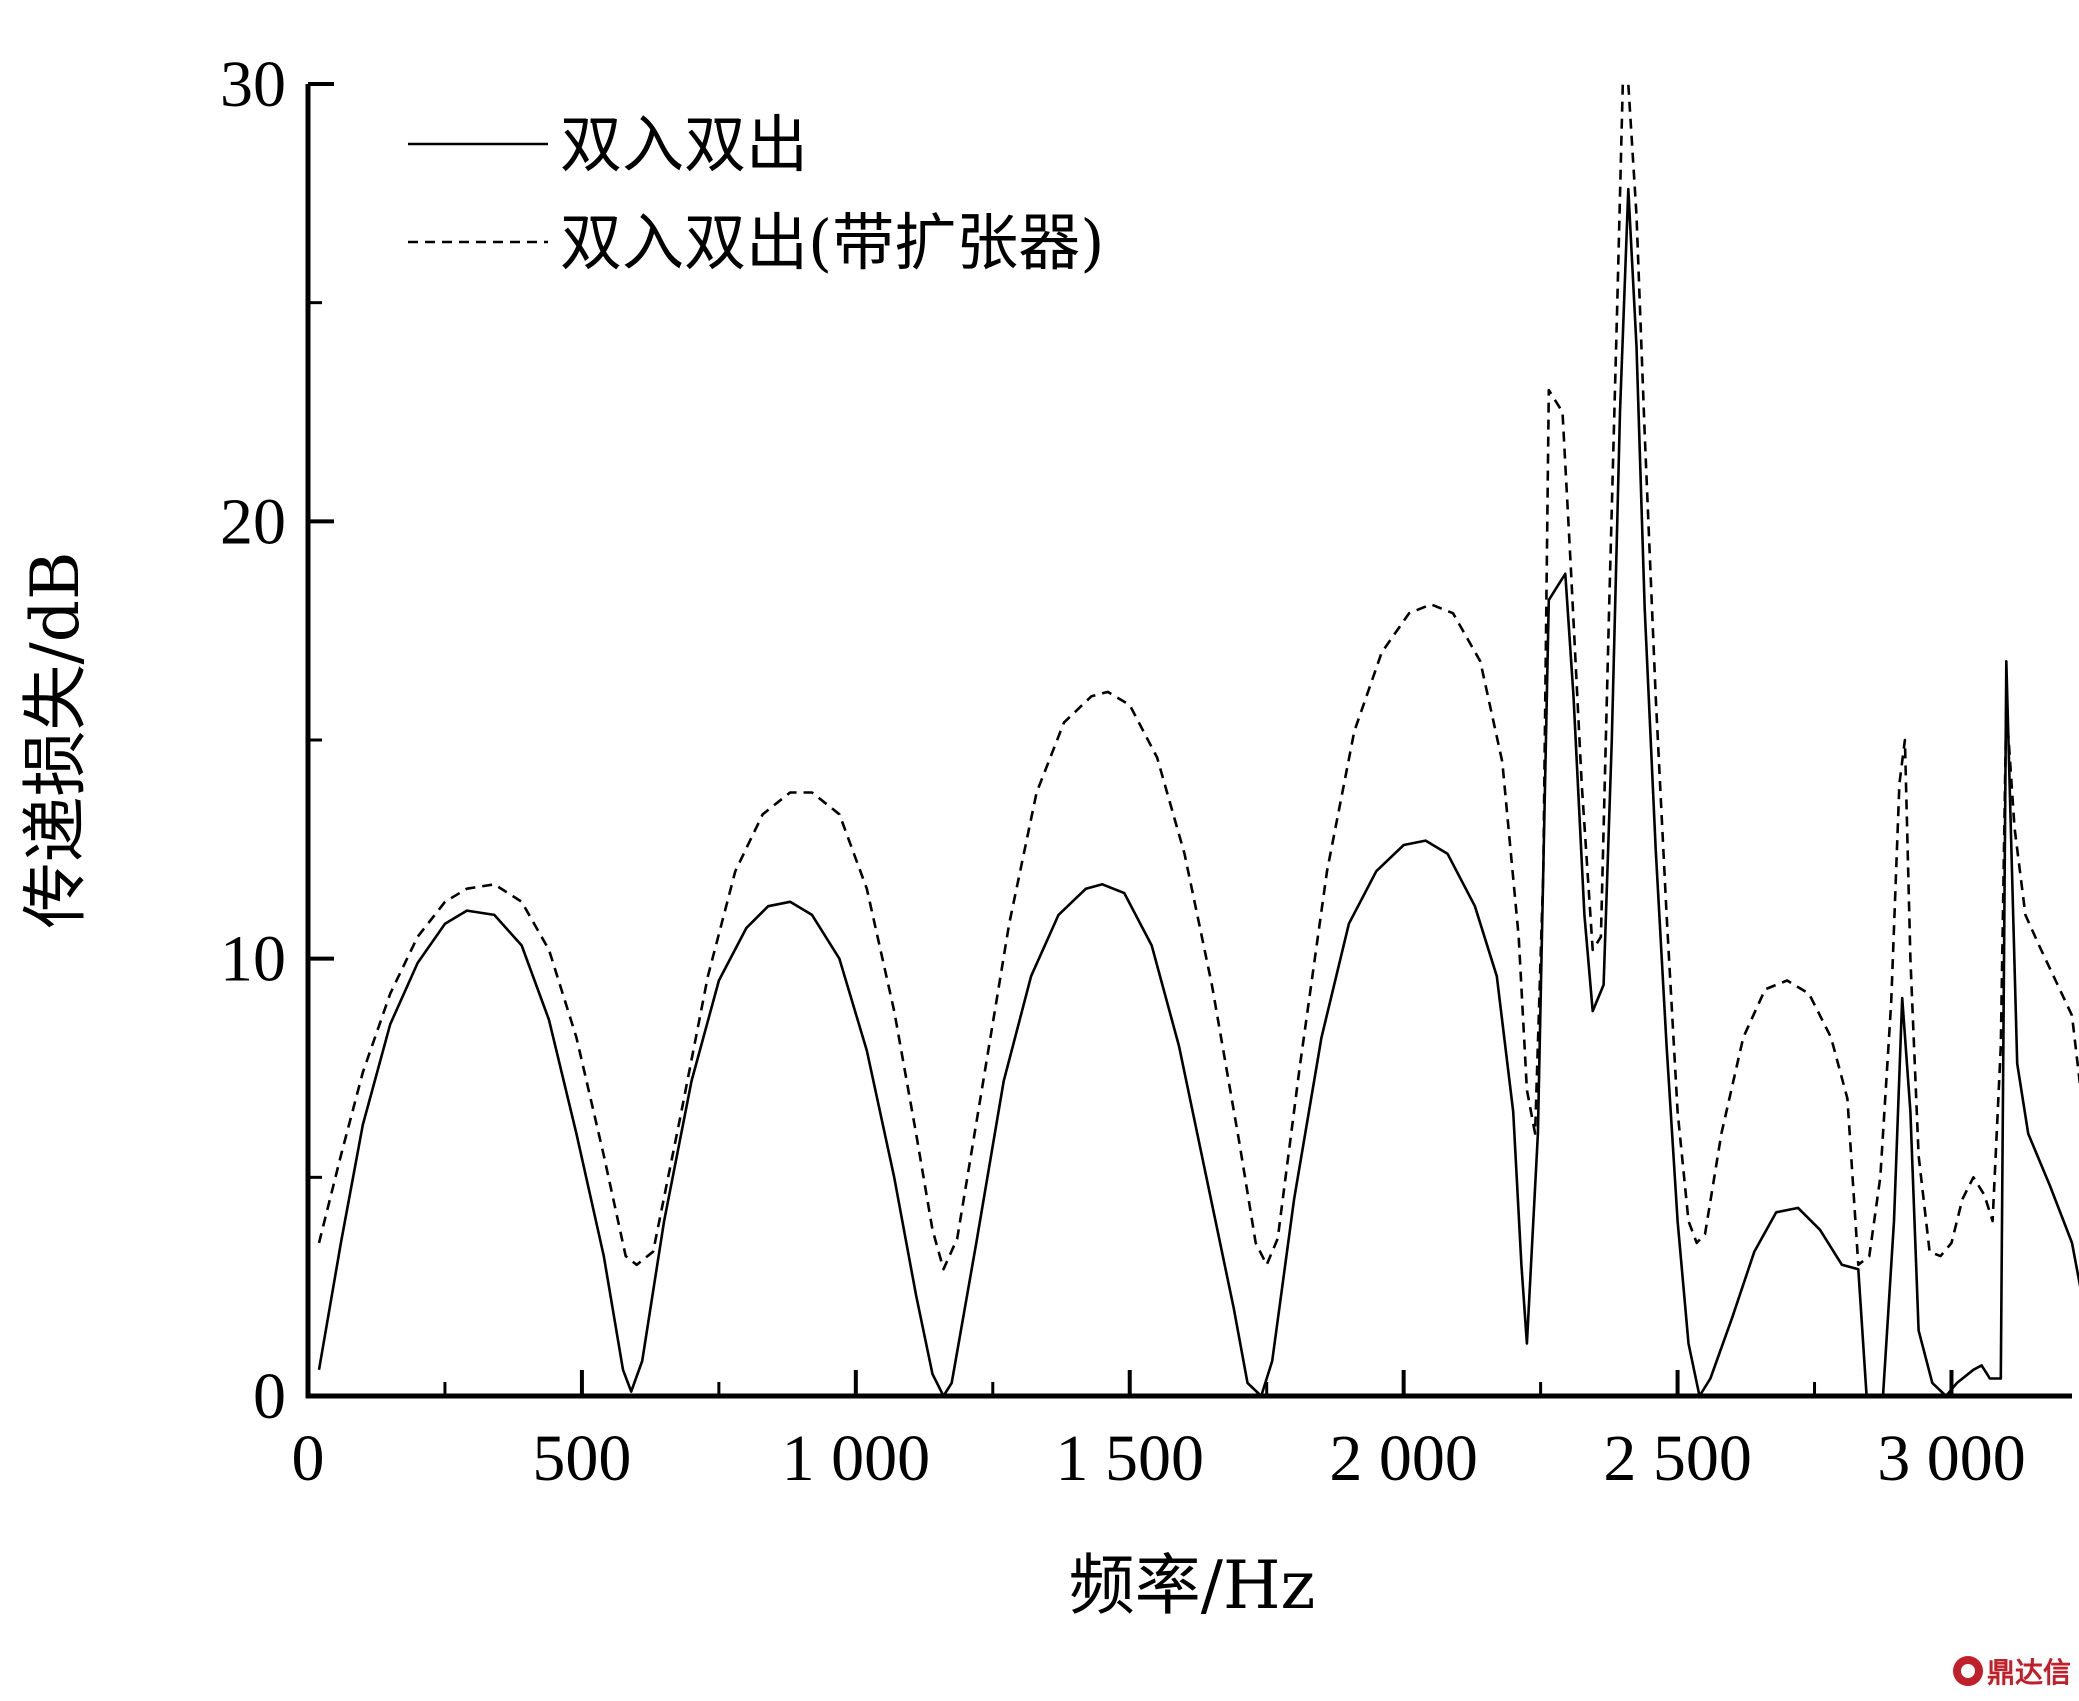 This screenshot has height=1701, width=2079. Describe the element at coordinates (856, 1458) in the screenshot. I see `x-tick-label: 1 000` at that location.